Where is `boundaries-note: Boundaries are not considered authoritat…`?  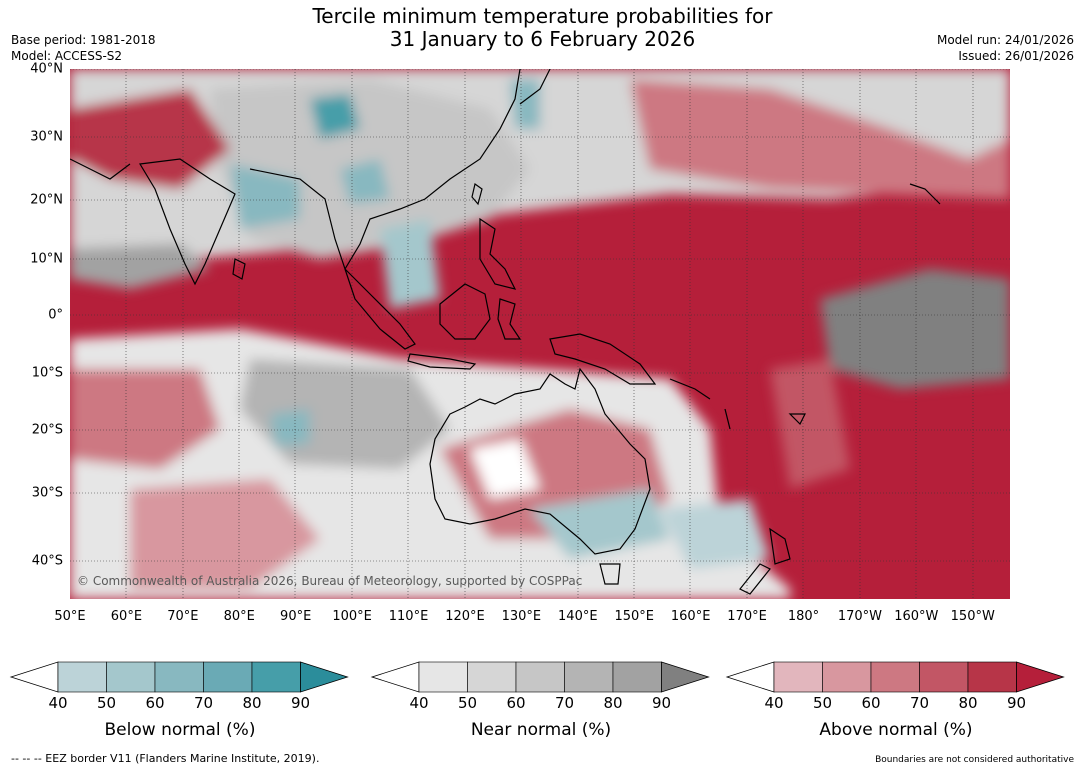 boundaries-note: Boundaries are not considered authoritat… is located at coordinates (974, 760).